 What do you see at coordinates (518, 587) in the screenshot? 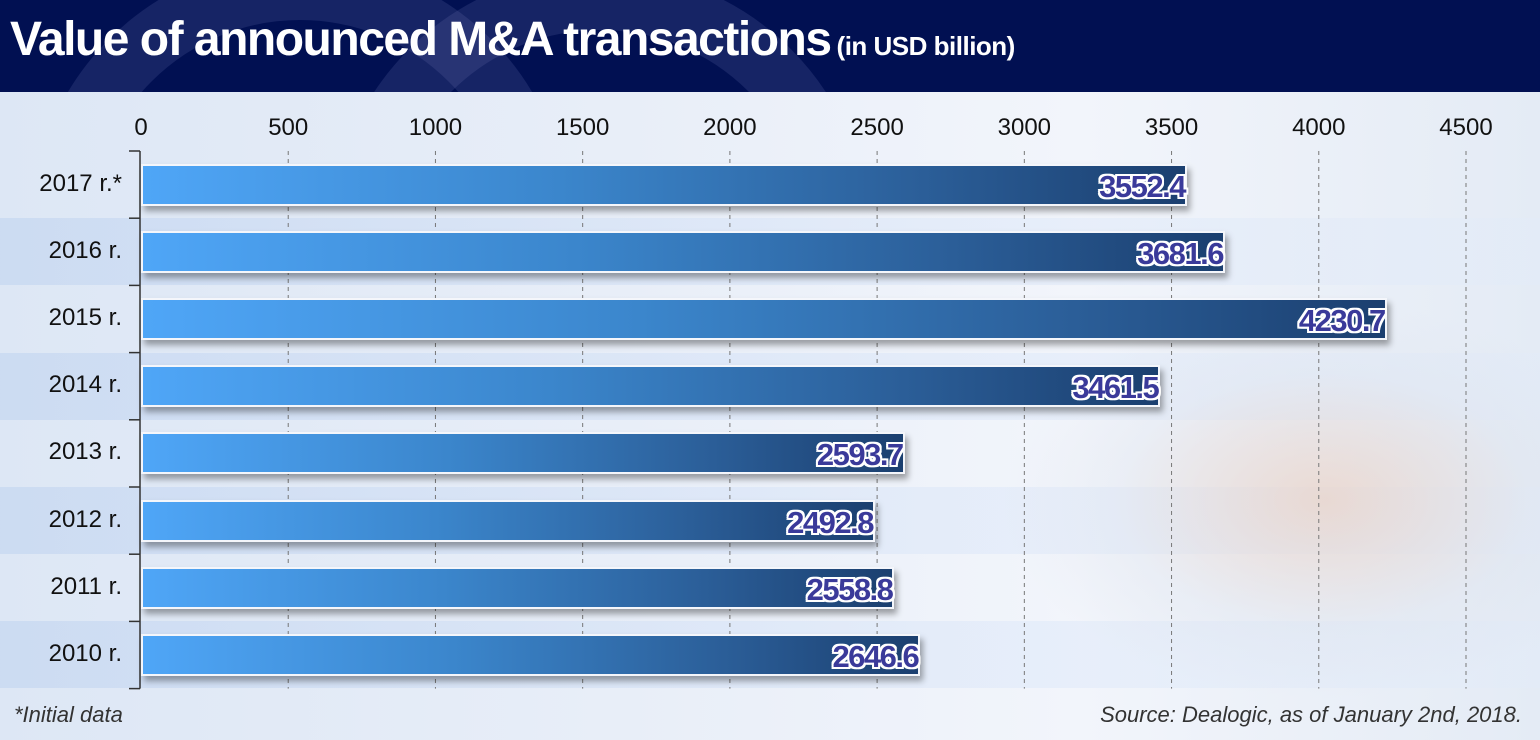
I see `bar: 2558.8` at bounding box center [518, 587].